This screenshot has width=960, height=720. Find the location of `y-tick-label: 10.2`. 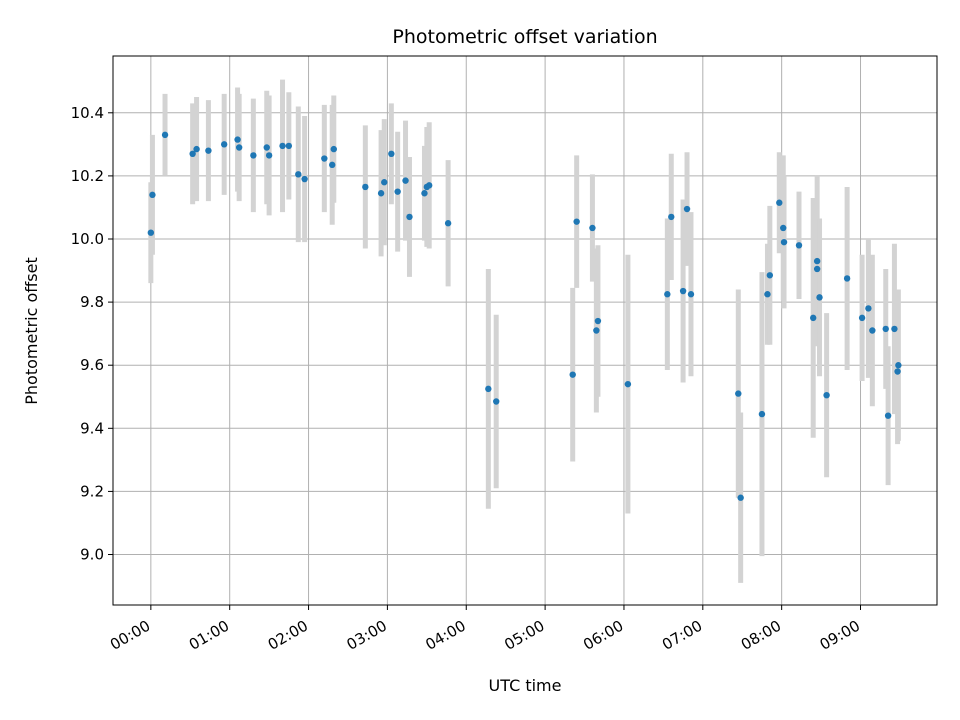

y-tick-label: 10.2 is located at coordinates (87, 176).